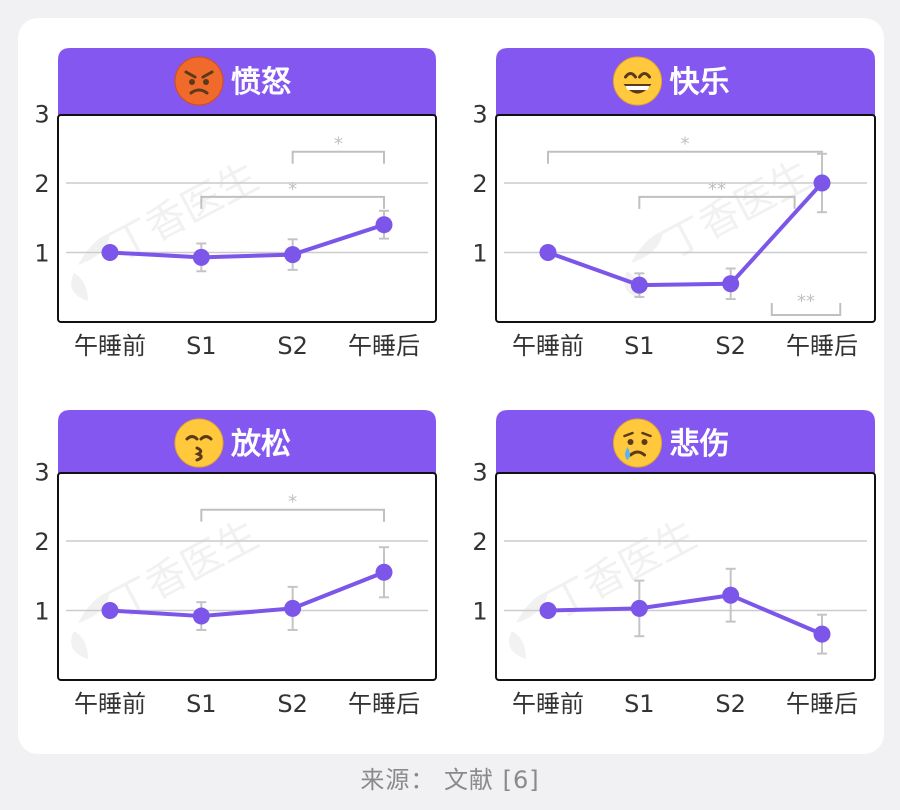 Image resolution: width=900 pixels, height=810 pixels. What do you see at coordinates (700, 82) in the screenshot?
I see `chart-title: 快乐` at bounding box center [700, 82].